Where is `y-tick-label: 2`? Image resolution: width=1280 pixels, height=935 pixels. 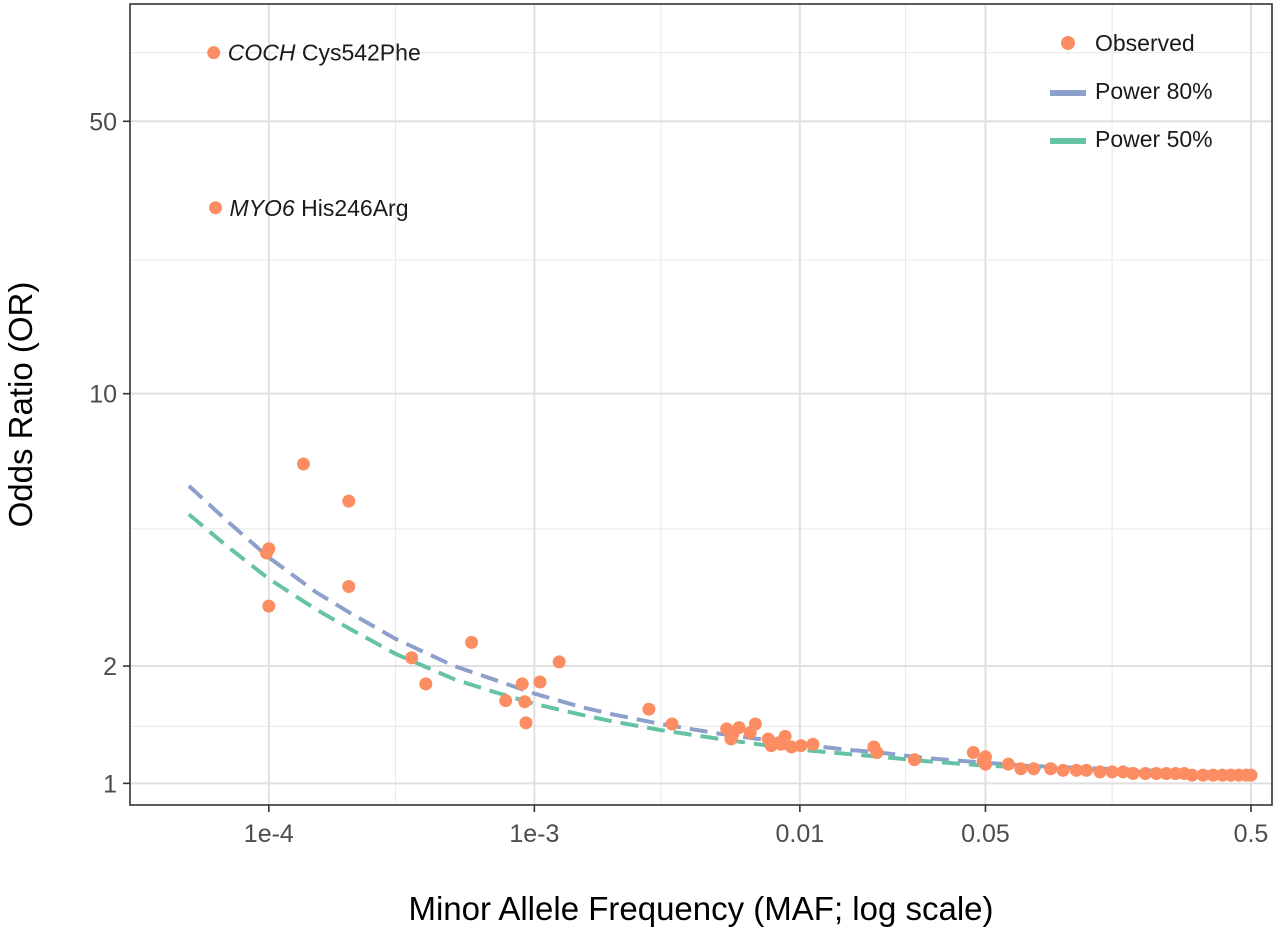 y-tick-label: 2 is located at coordinates (110, 667).